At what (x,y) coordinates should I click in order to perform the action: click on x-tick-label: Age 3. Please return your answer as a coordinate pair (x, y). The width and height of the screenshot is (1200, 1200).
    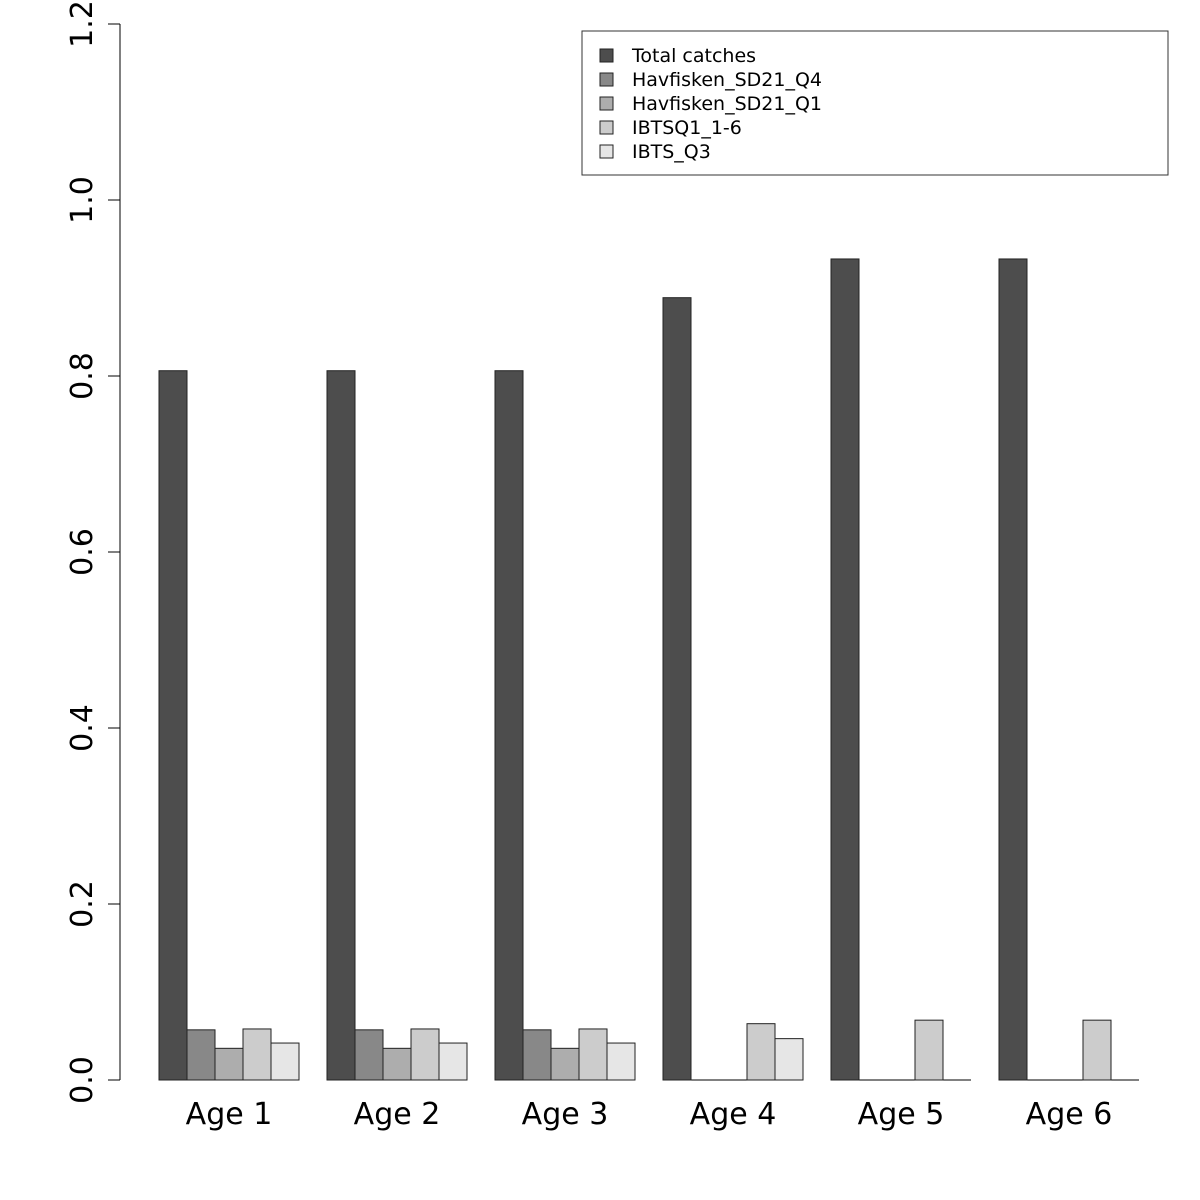
    Looking at the image, I should click on (565, 1114).